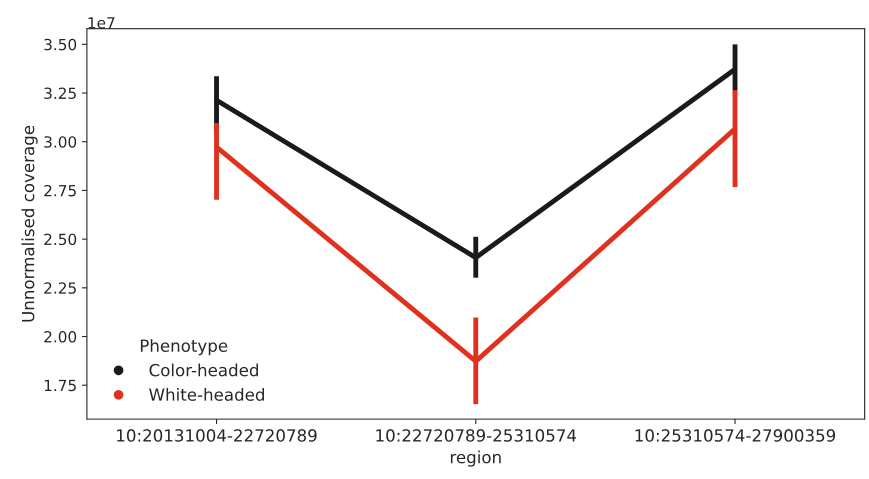  I want to click on y-tick-label: 2.25, so click(60, 288).